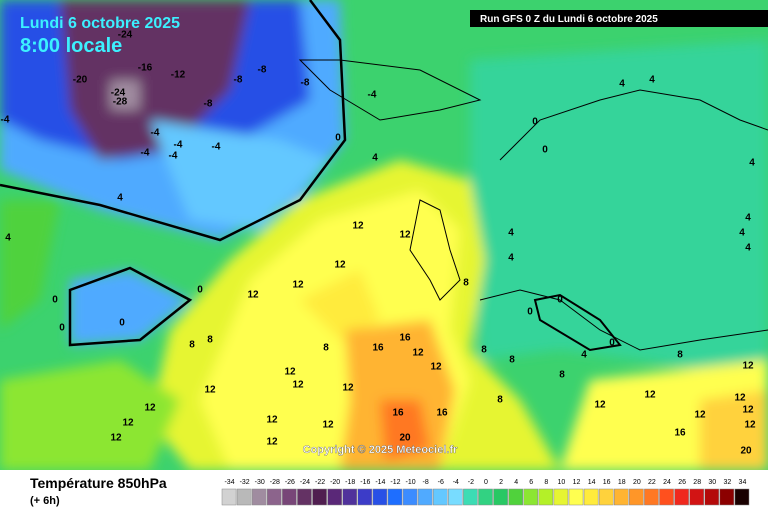  What do you see at coordinates (607, 482) in the screenshot?
I see `scale-label: 16` at bounding box center [607, 482].